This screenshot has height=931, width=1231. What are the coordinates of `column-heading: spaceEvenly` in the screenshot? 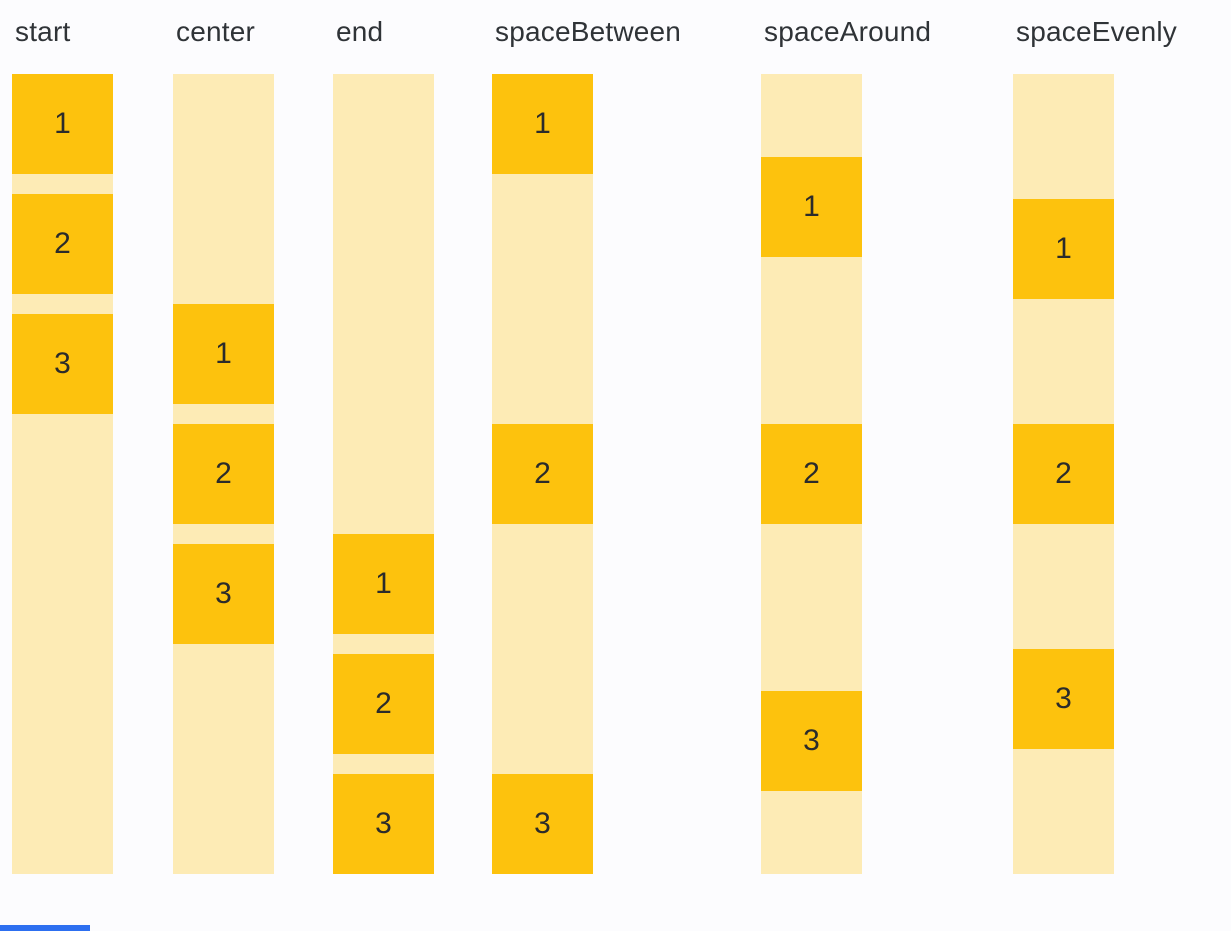 It's located at (1096, 31).